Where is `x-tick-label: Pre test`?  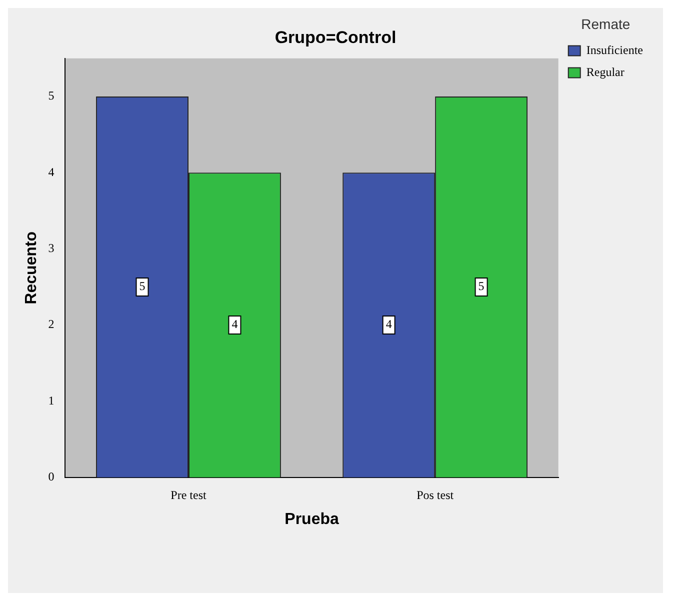 x-tick-label: Pre test is located at coordinates (188, 495).